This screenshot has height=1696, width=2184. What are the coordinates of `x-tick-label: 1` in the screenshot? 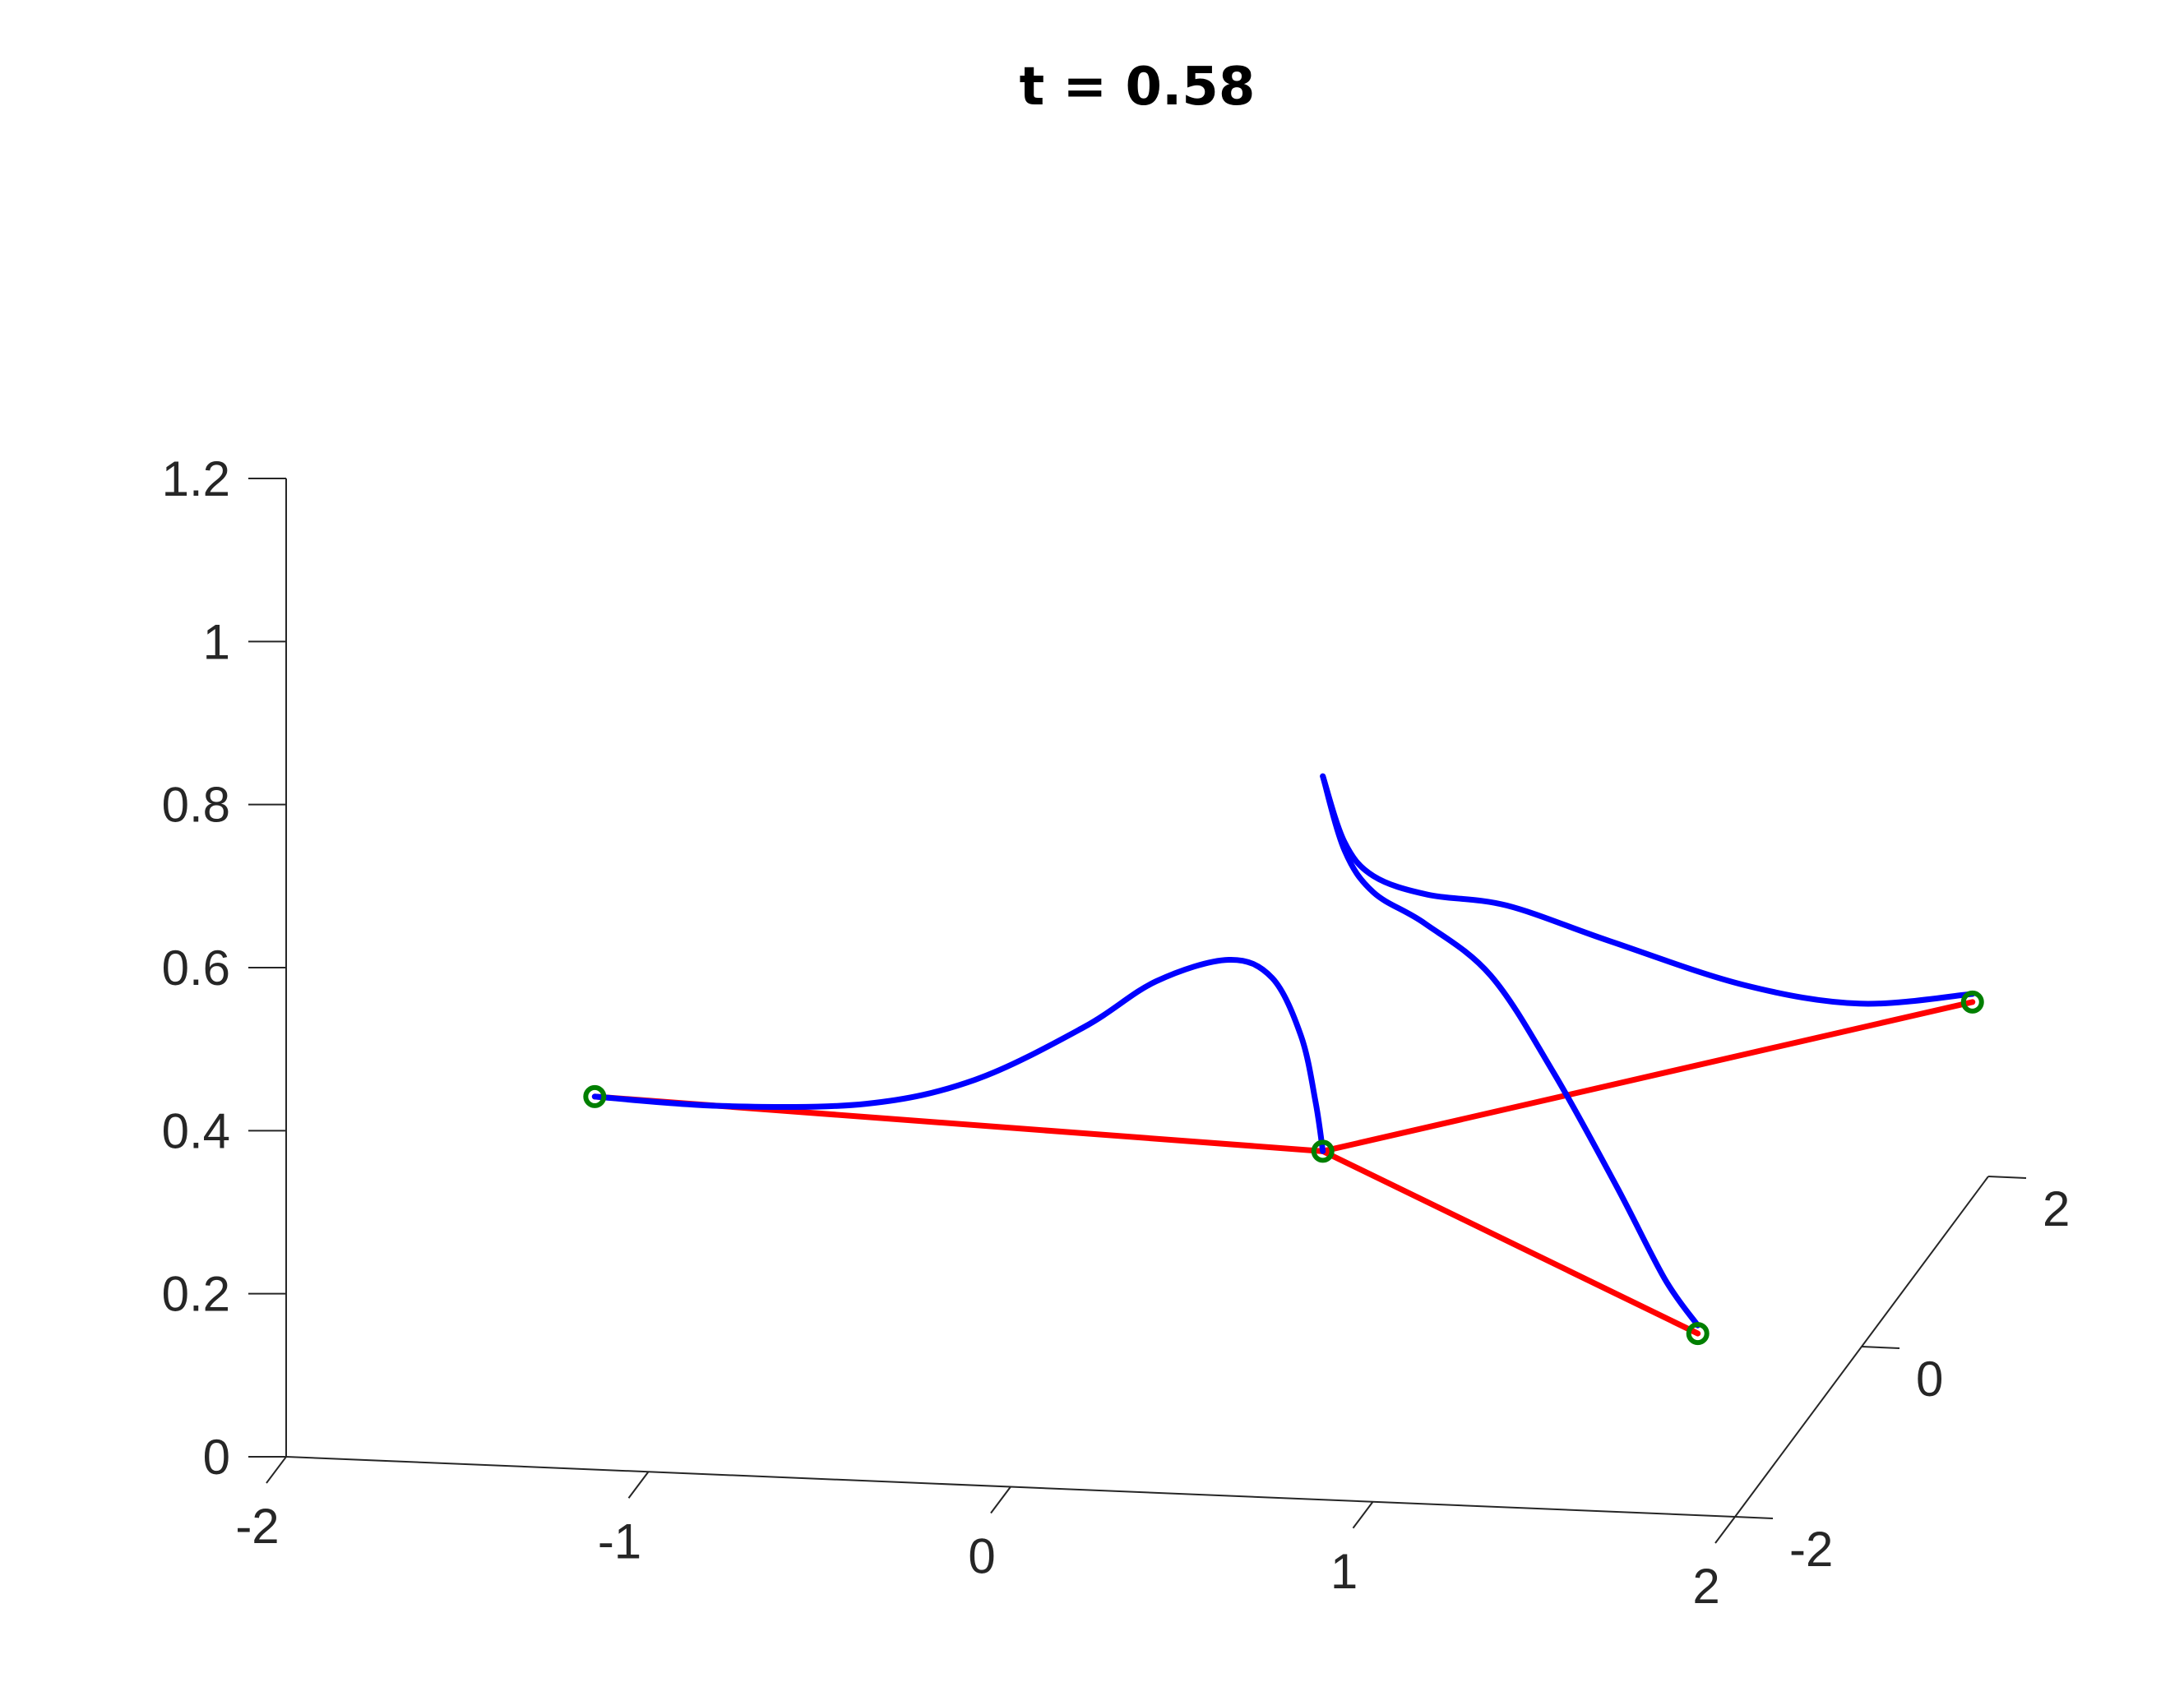 It's located at (1344, 1572).